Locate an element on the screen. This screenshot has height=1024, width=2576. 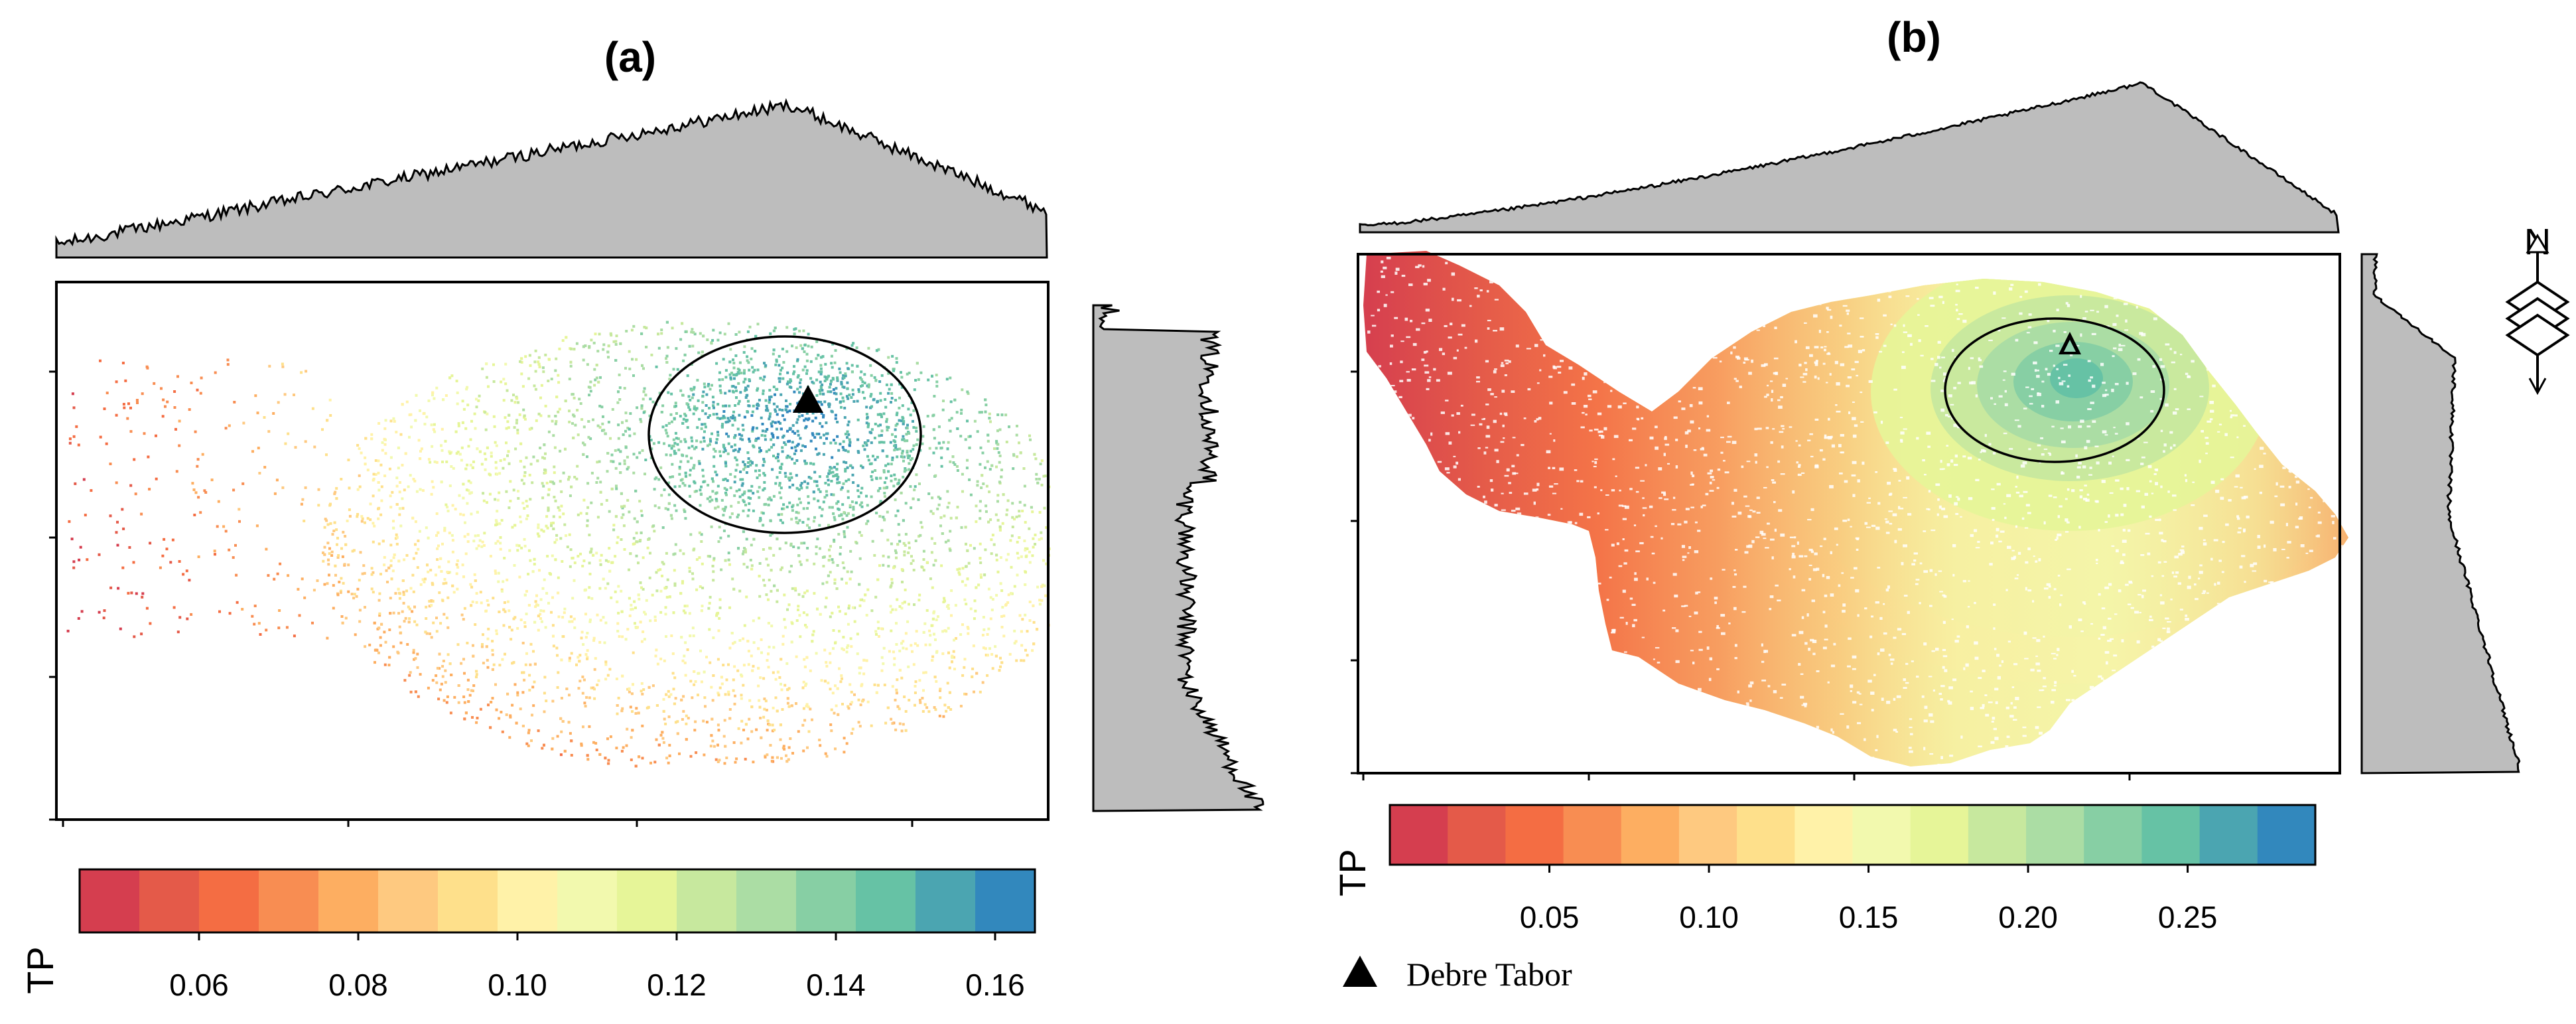
panel-b-legend-title: TP is located at coordinates (1352, 873).